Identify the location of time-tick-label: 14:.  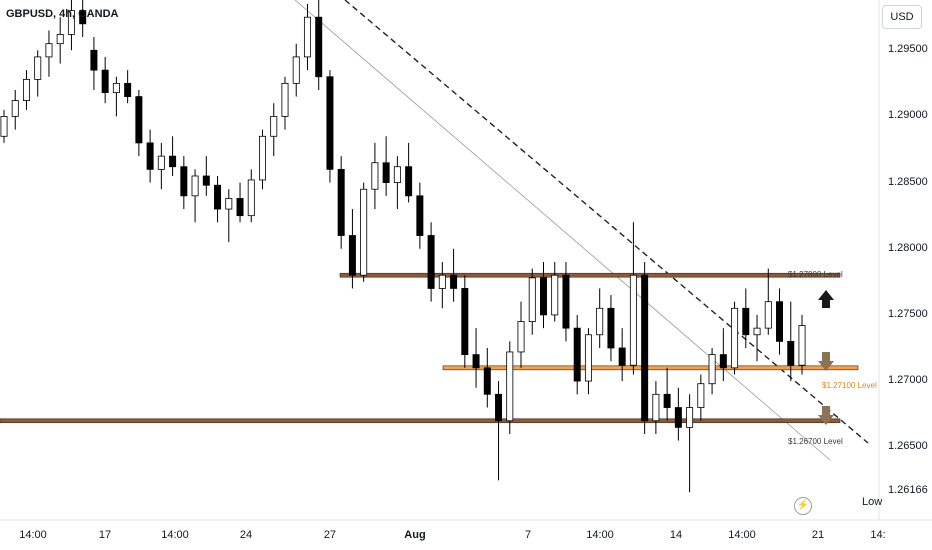
(878, 535).